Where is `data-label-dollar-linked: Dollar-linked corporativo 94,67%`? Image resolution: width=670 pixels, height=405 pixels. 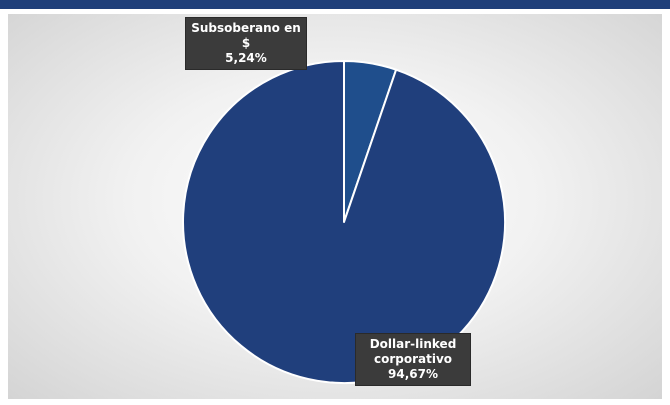
data-label-dollar-linked: Dollar-linked corporativo 94,67% is located at coordinates (413, 359).